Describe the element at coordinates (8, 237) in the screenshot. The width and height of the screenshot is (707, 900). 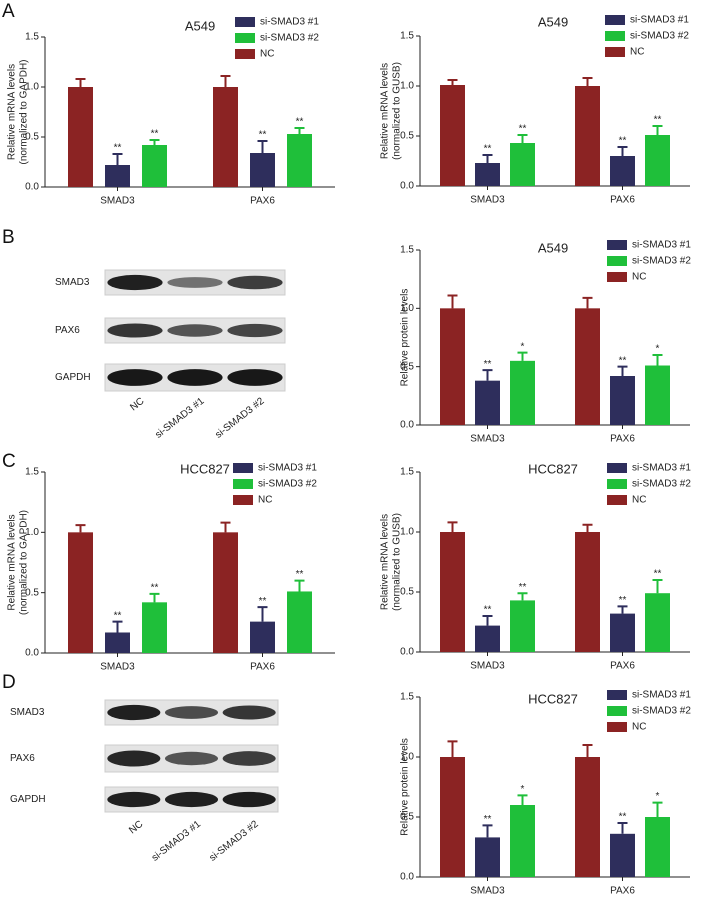
I see `panel-letter: B` at that location.